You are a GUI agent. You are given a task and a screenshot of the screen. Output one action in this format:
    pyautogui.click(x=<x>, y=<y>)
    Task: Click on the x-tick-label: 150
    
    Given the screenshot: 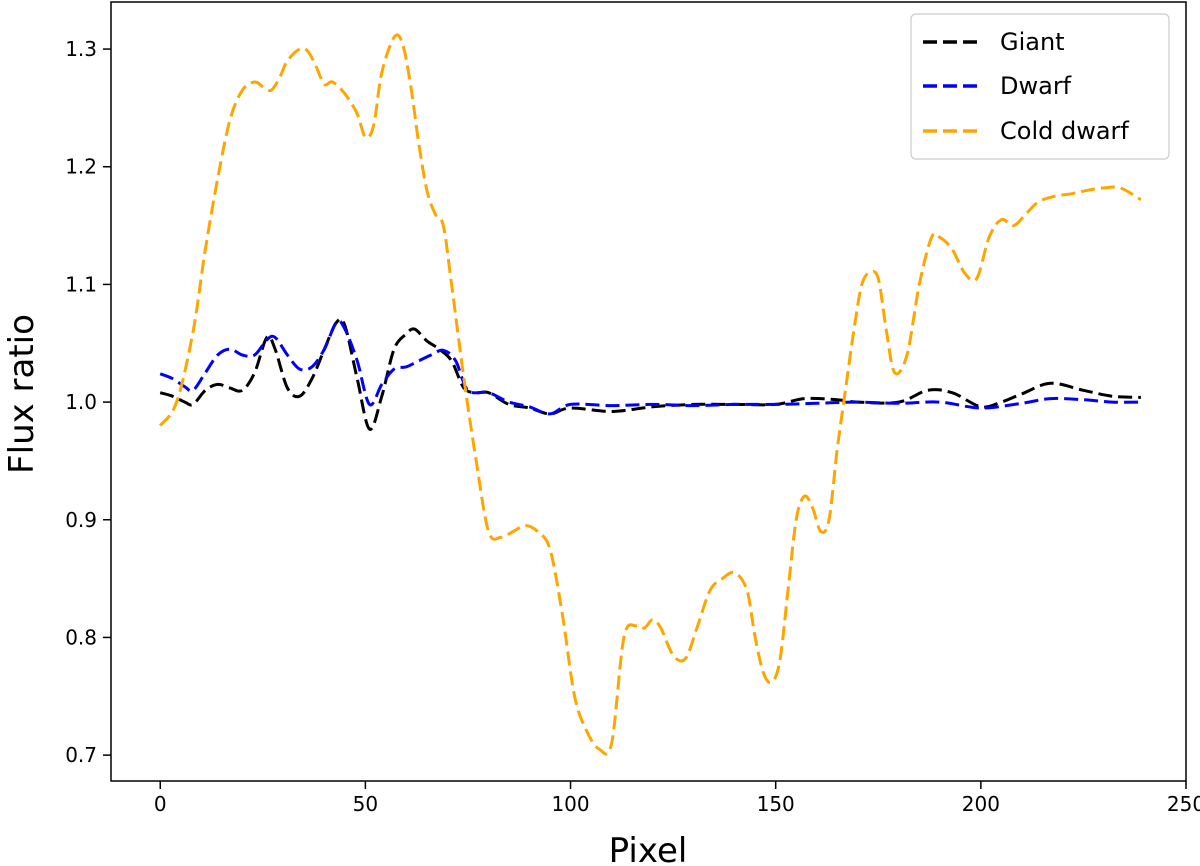 What is the action you would take?
    pyautogui.click(x=776, y=804)
    